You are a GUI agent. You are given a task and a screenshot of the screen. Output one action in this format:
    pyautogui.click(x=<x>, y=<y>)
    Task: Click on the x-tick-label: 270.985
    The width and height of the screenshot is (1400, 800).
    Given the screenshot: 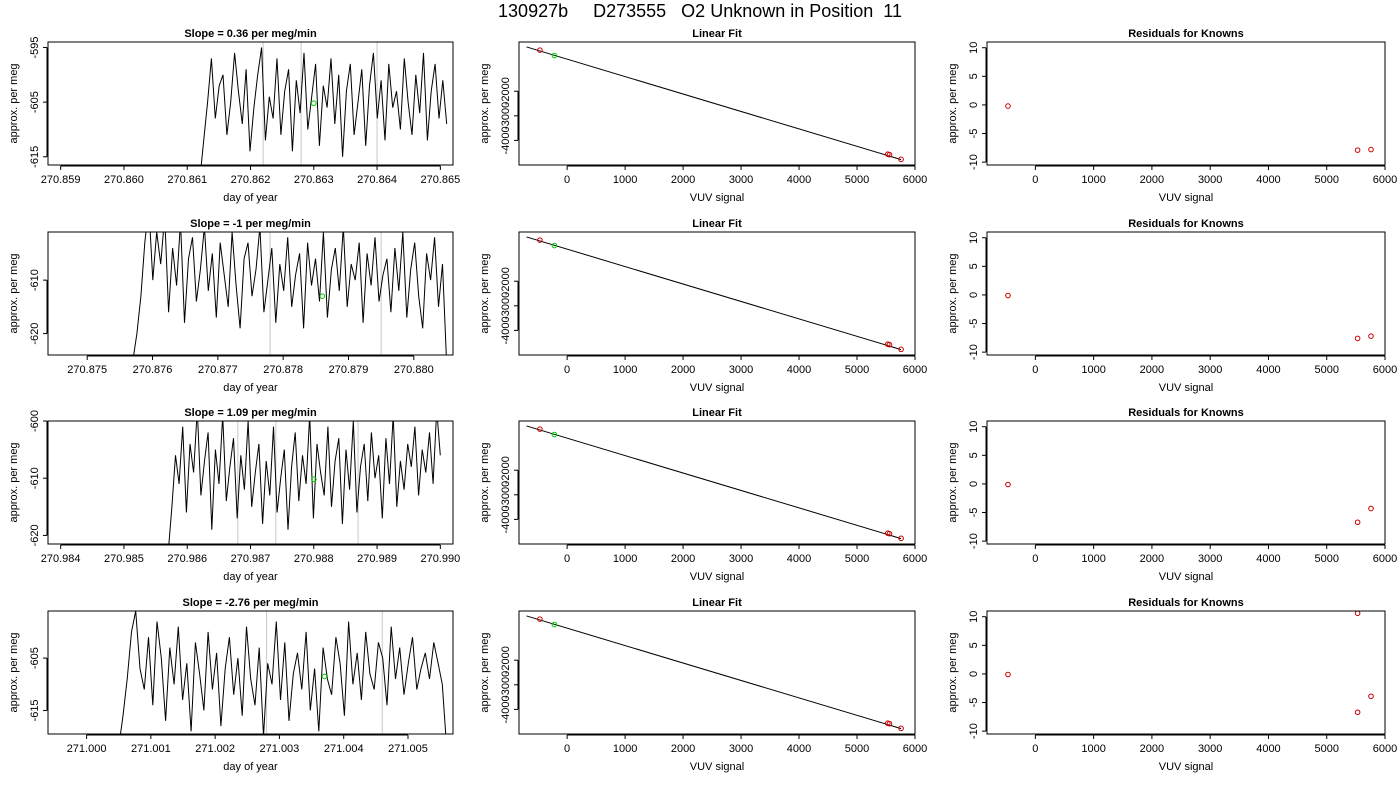 What is the action you would take?
    pyautogui.click(x=124, y=559)
    